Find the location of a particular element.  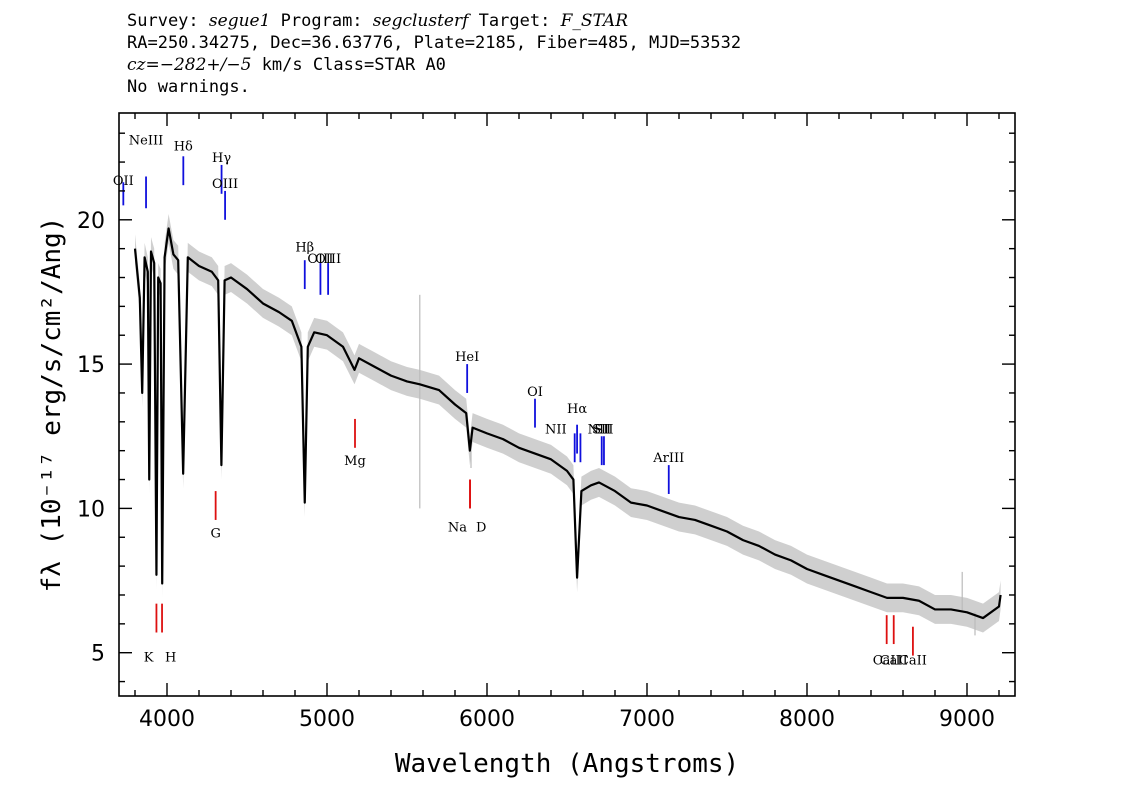

emission-label-6: OIII is located at coordinates (320, 259).